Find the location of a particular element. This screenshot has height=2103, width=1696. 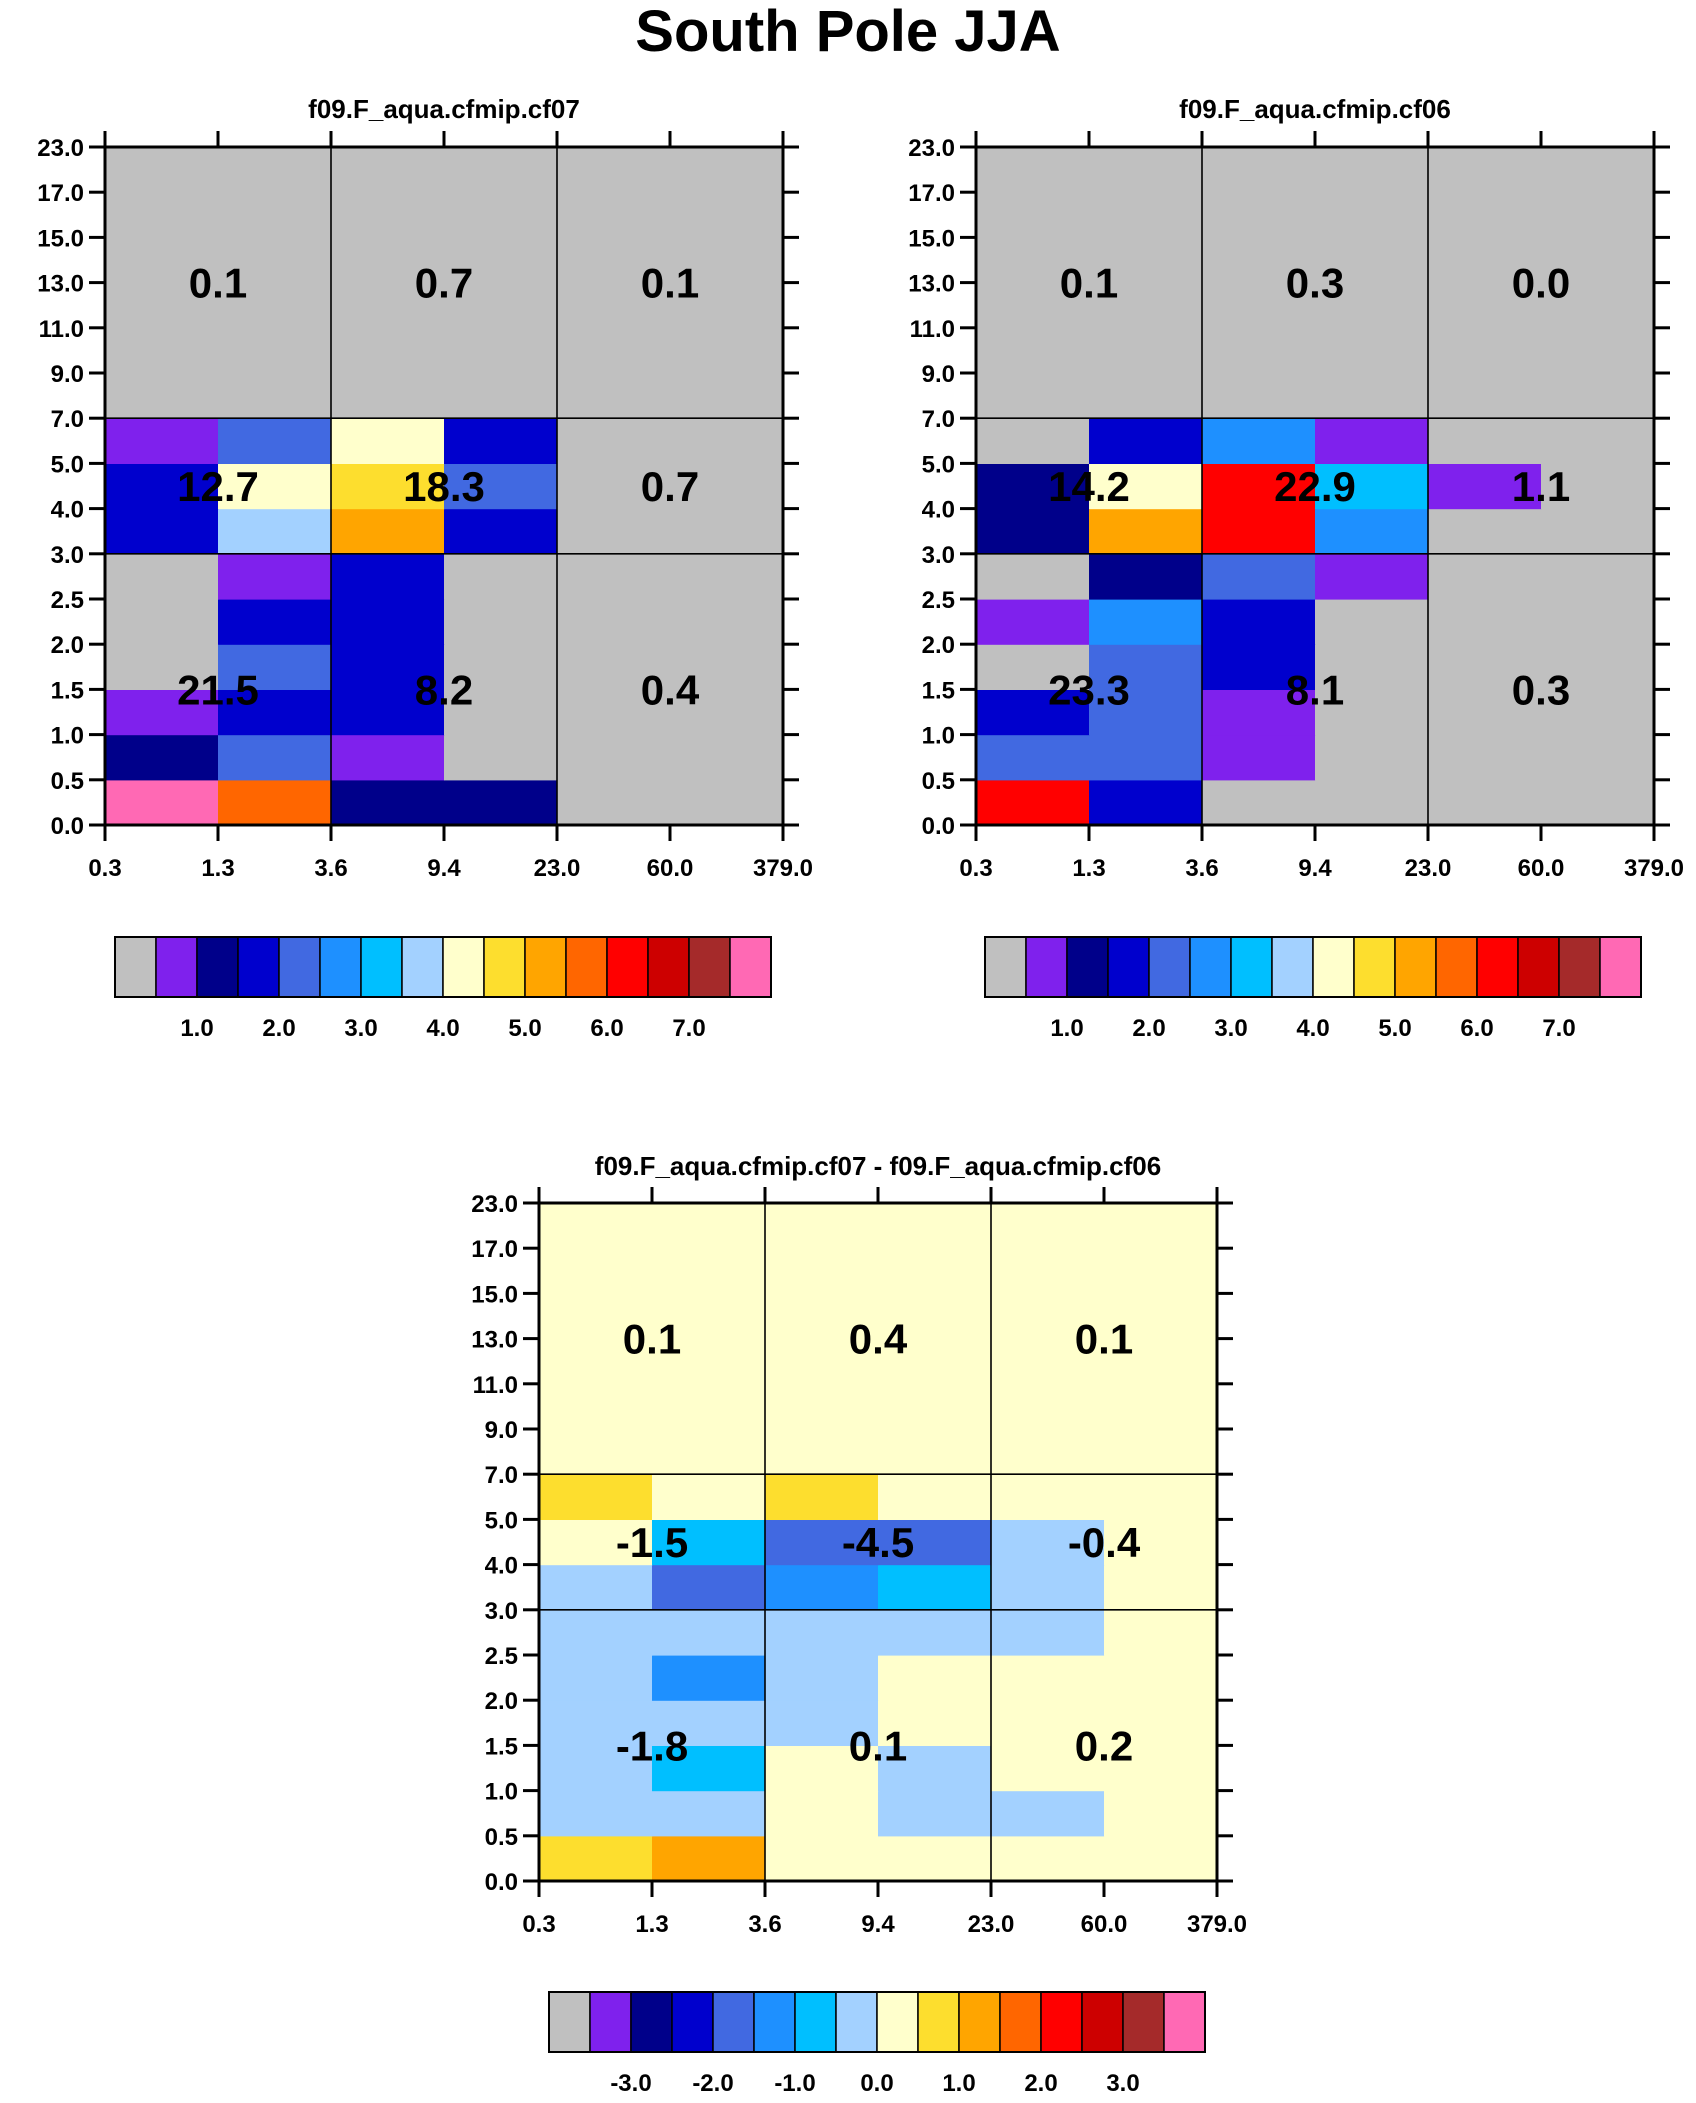

colorbar-label: 1.0 is located at coordinates (958, 2083).